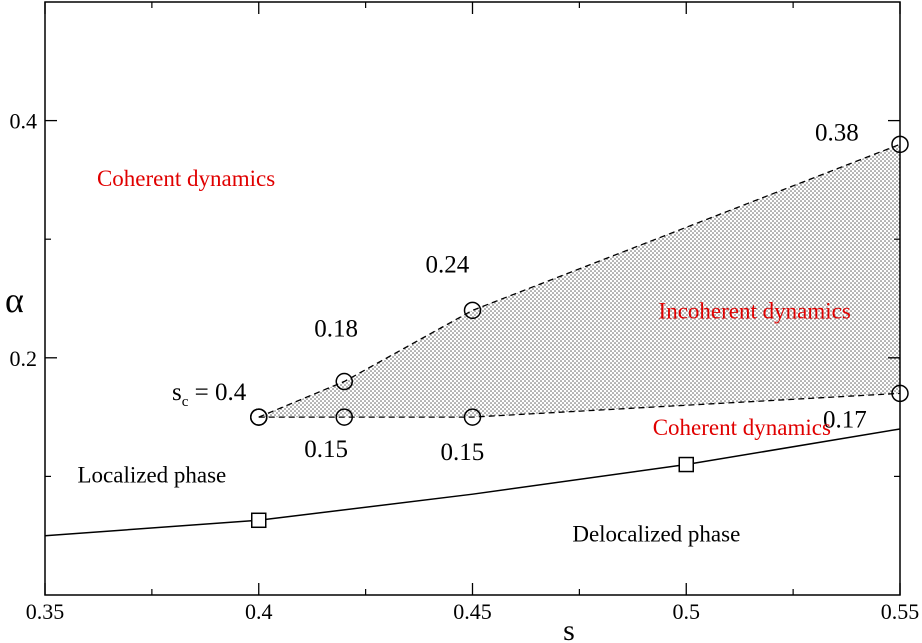 This screenshot has height=643, width=922. What do you see at coordinates (463, 452) in the screenshot?
I see `lower-point-label-2: 0.15` at bounding box center [463, 452].